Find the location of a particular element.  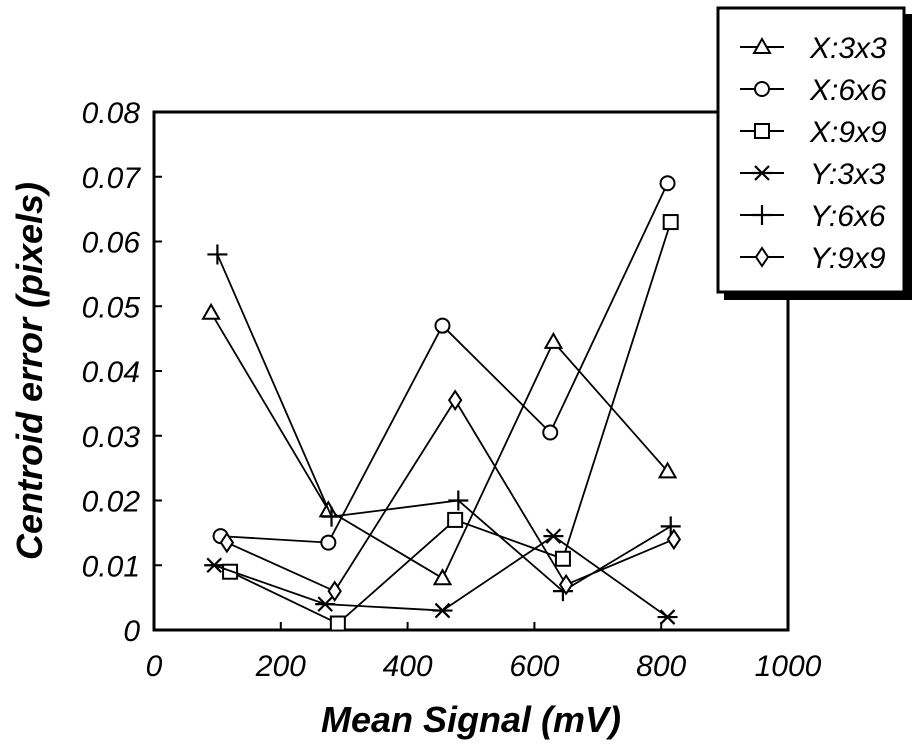

legend-entry-x-6x6-marker is located at coordinates (762, 89).